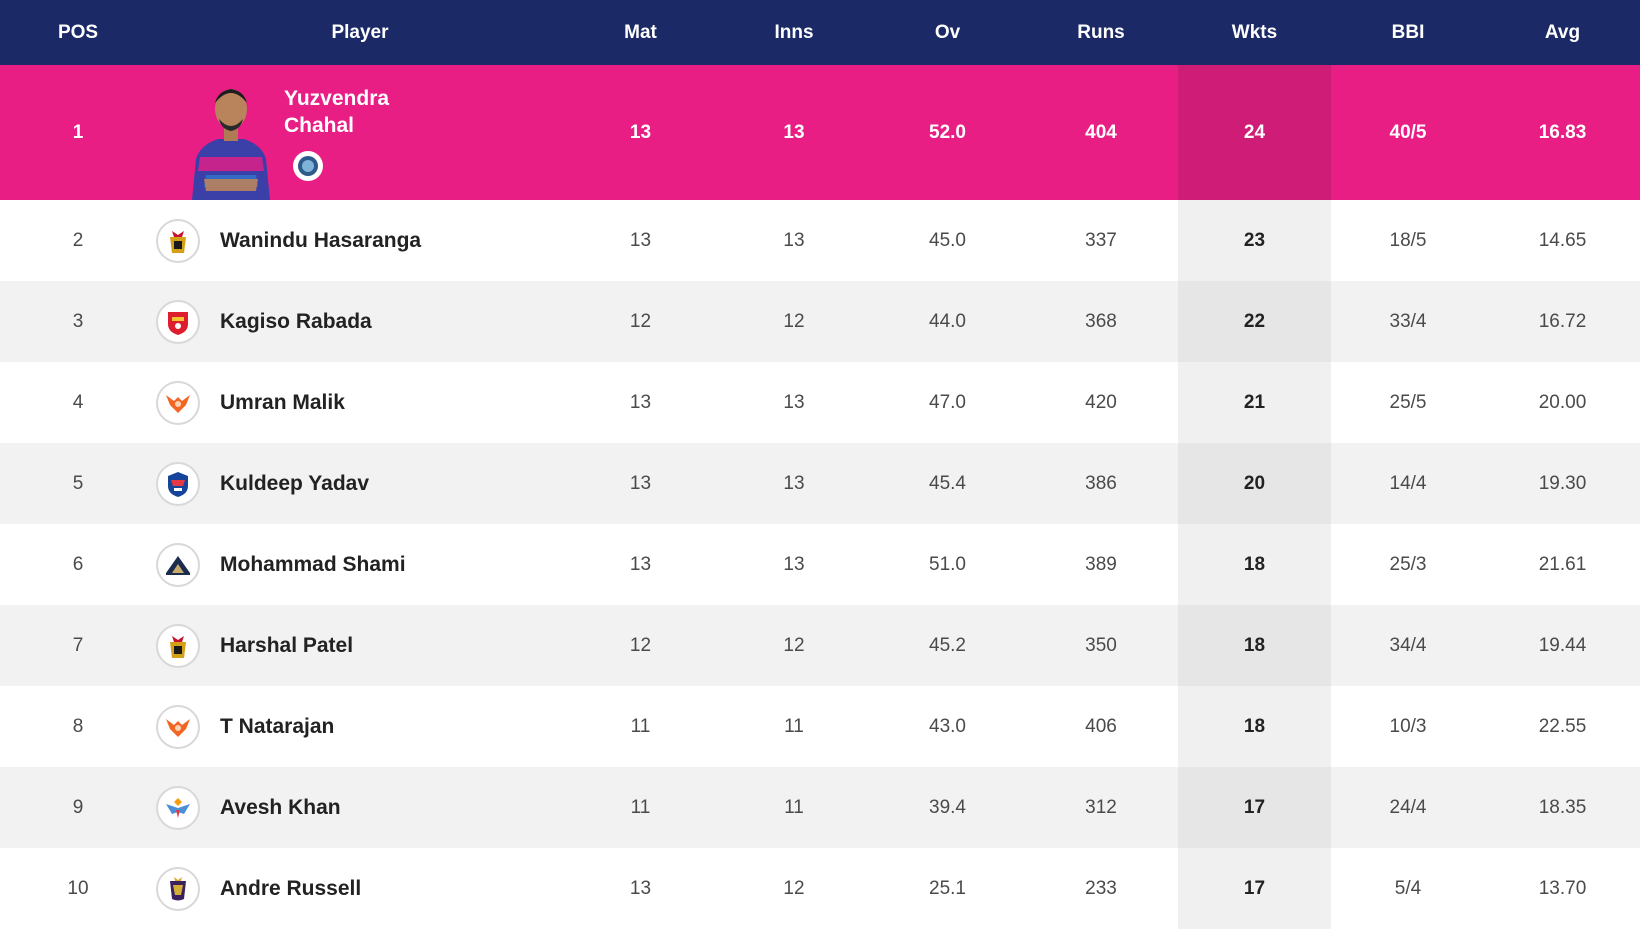  What do you see at coordinates (360, 645) in the screenshot?
I see `player-cell: Harshal Patel` at bounding box center [360, 645].